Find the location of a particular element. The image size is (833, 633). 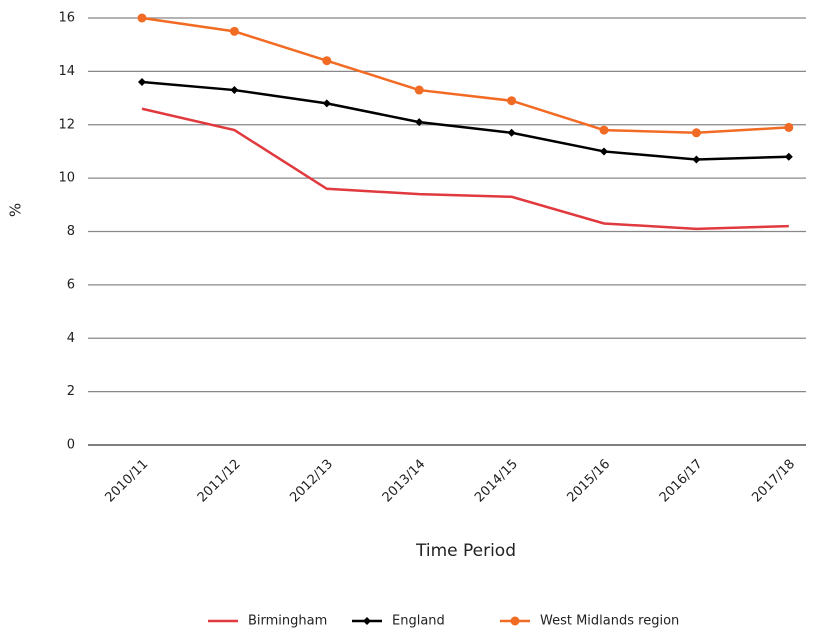

x-tick-label: 2014/15 is located at coordinates (496, 481).